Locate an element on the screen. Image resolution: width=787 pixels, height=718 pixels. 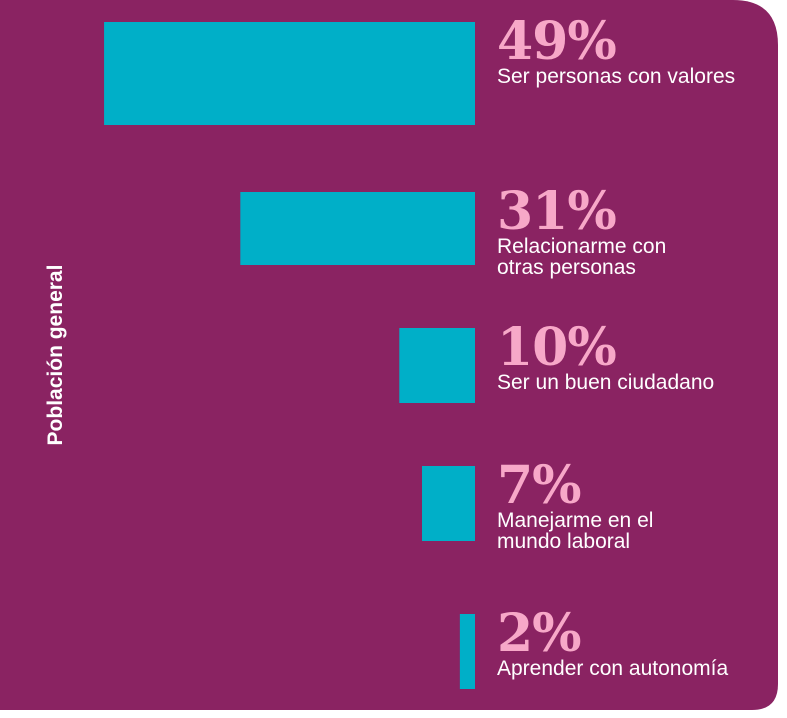
bar-label: 2% Aprender con autonomía is located at coordinates (613, 641).